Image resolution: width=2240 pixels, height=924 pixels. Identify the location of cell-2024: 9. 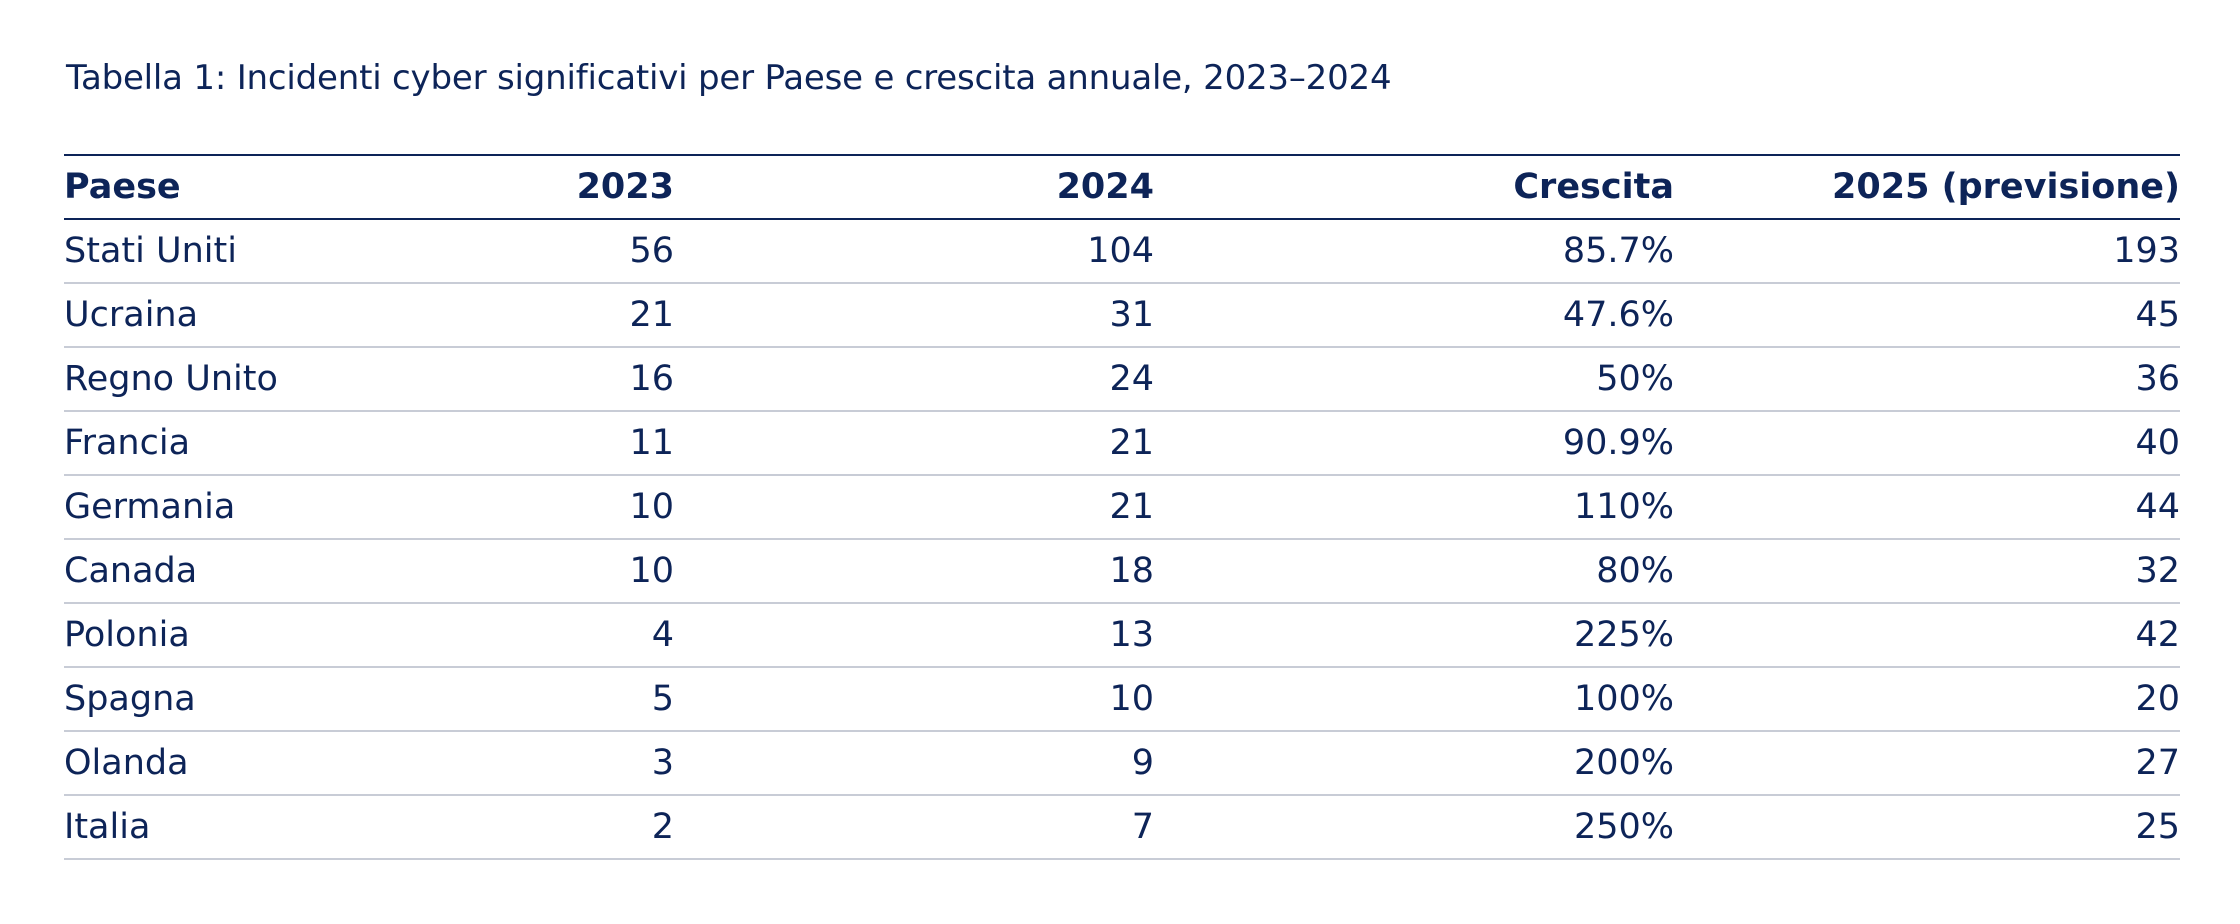
(1142, 763).